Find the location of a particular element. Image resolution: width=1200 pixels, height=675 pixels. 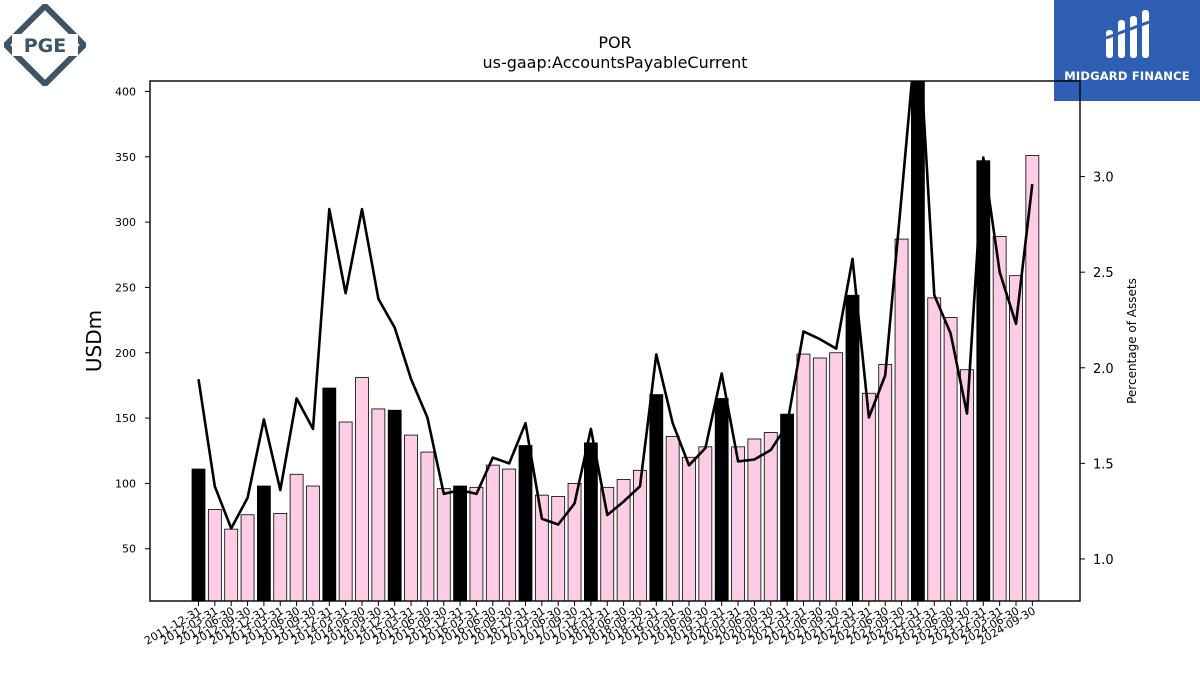

y-tick-label-100: 100 is located at coordinates (125, 483).